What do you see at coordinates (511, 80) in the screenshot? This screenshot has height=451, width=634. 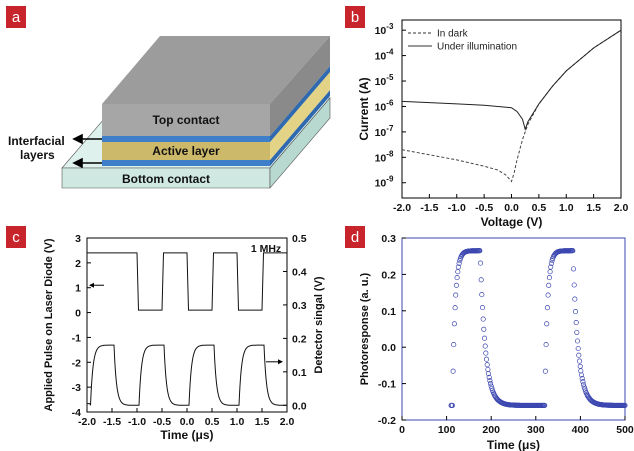 I see `series-line-illumination` at bounding box center [511, 80].